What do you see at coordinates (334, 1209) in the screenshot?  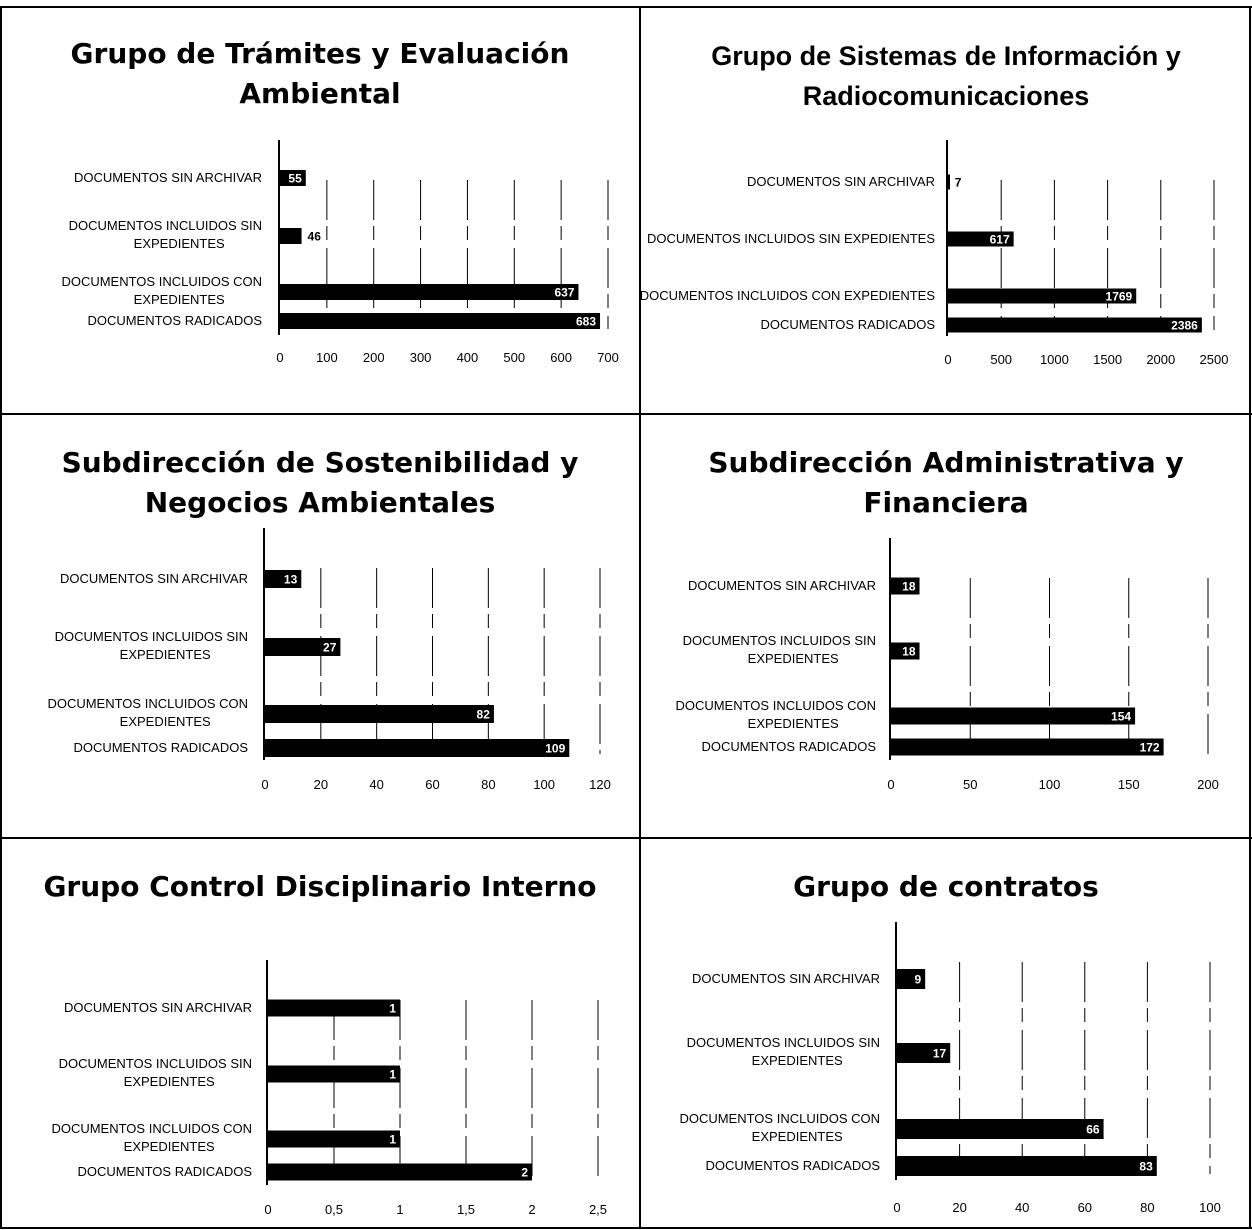 I see `x-tick-label: 0,5` at bounding box center [334, 1209].